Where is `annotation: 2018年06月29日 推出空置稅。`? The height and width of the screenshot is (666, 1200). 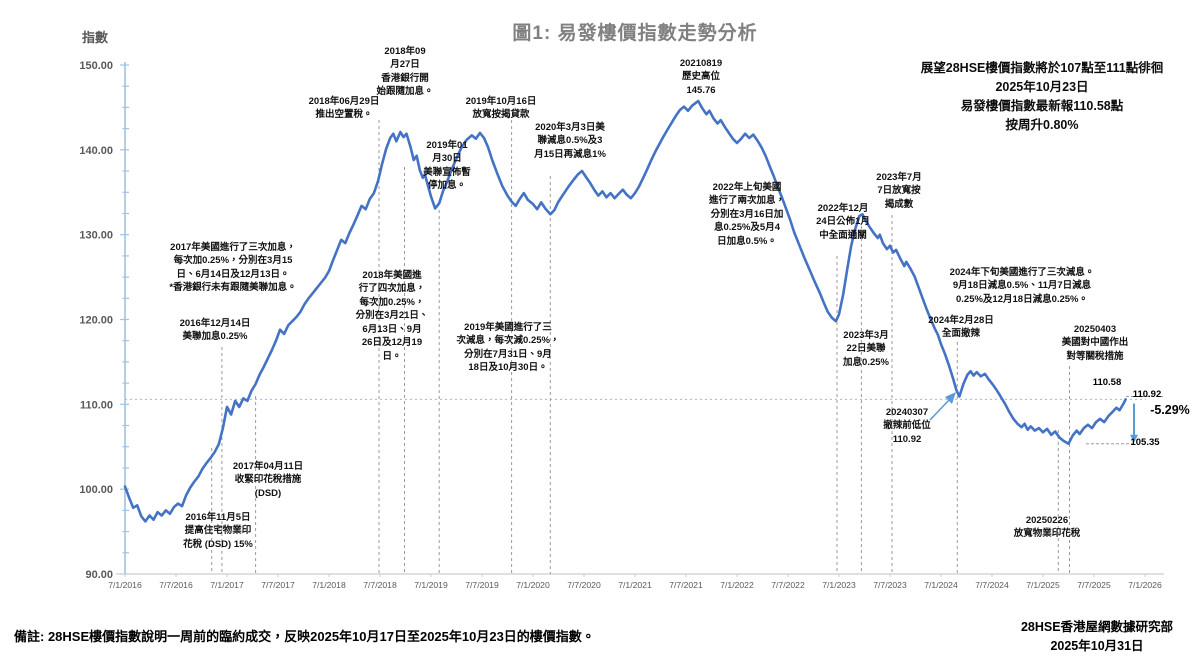
annotation: 2018年06月29日 推出空置稅。 is located at coordinates (344, 108).